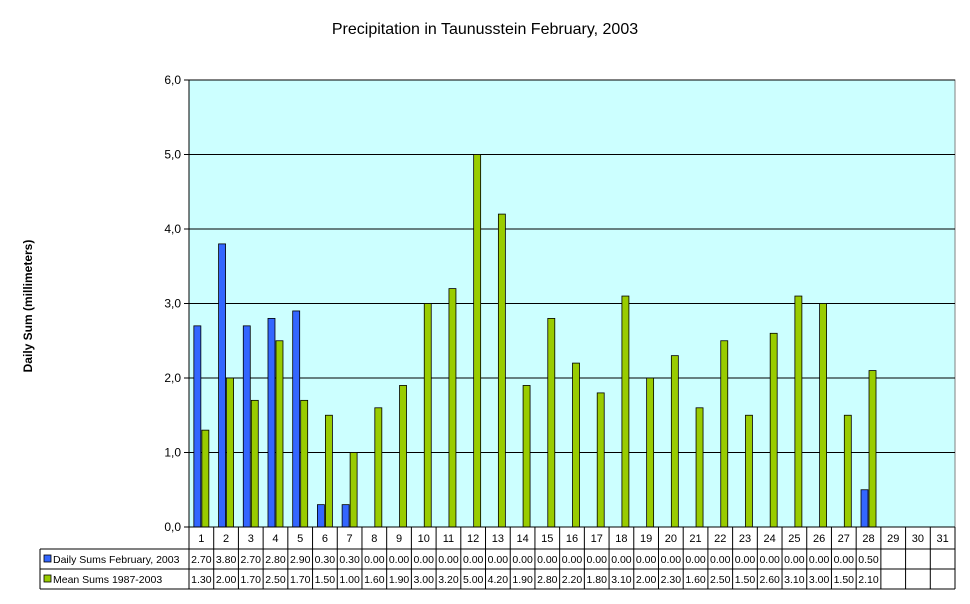 This screenshot has height=604, width=970. I want to click on data-table-cell: 1.70, so click(300, 580).